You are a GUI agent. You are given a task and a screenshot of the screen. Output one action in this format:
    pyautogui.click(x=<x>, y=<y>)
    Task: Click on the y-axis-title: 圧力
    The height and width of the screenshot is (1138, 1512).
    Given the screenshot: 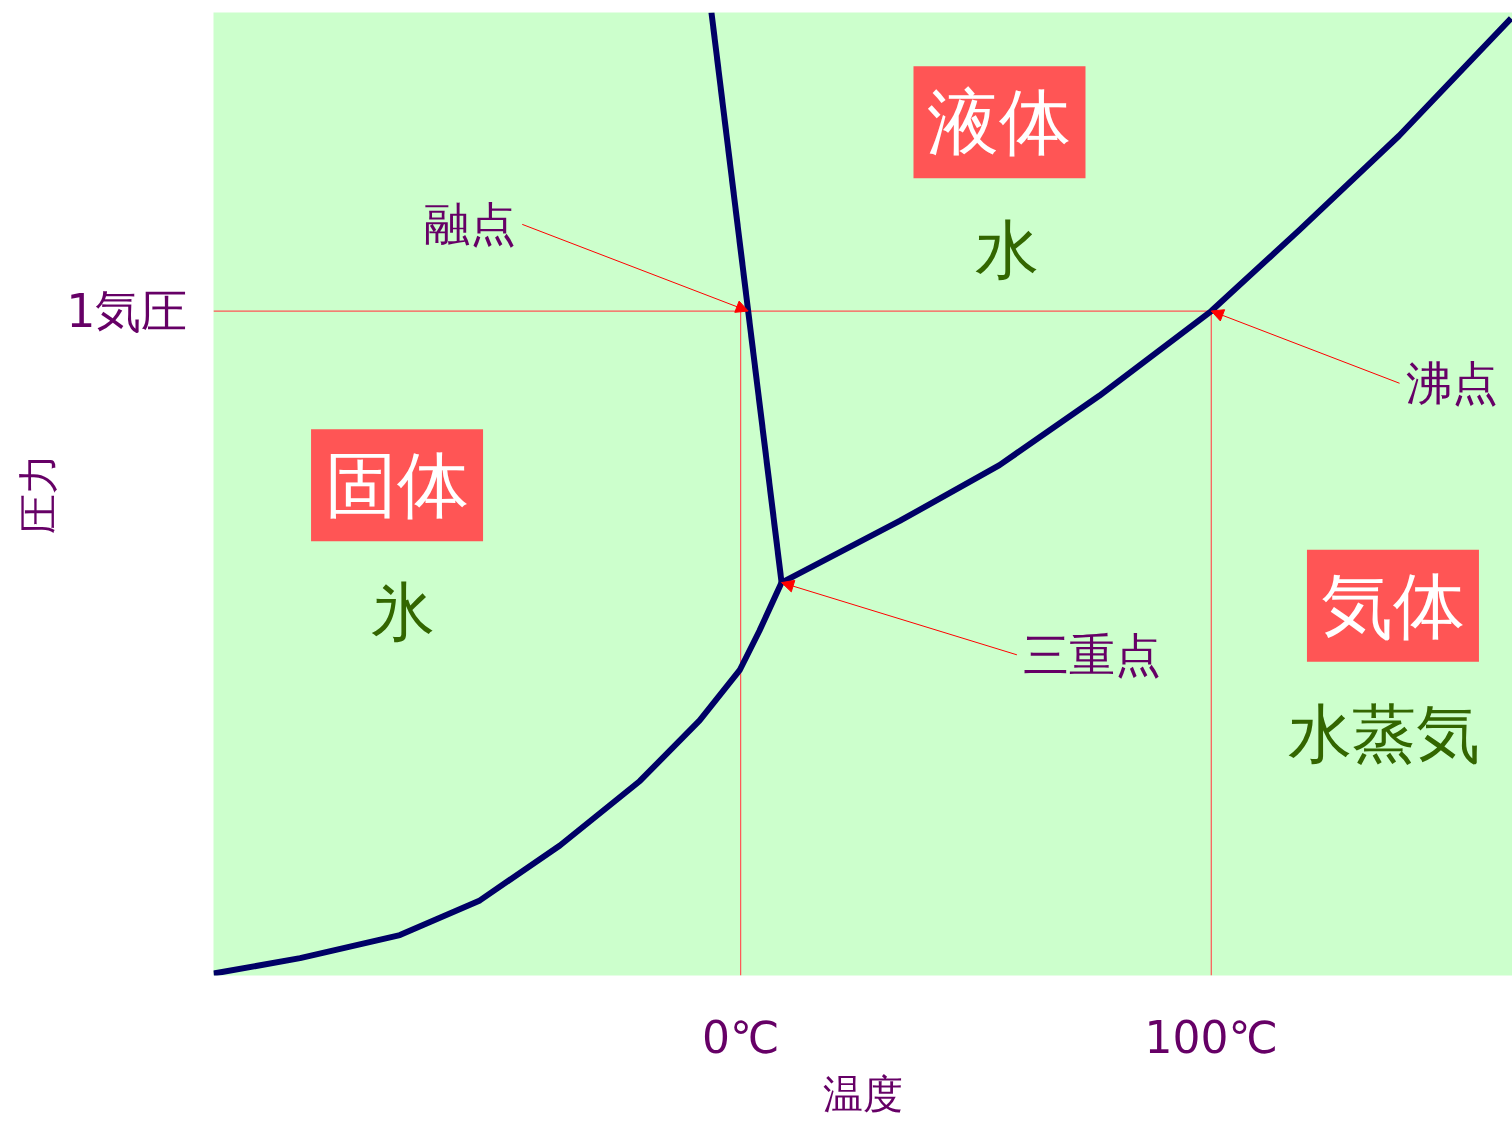 What is the action you would take?
    pyautogui.click(x=38, y=494)
    